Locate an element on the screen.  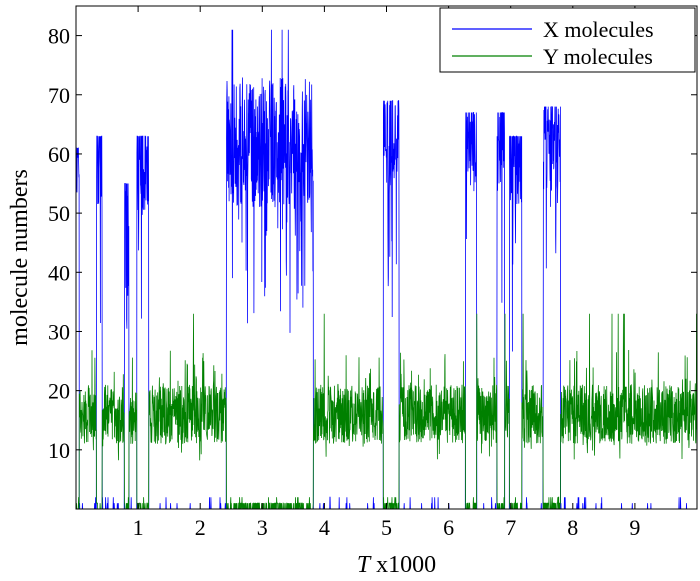
legend-label-x: X molecules is located at coordinates (598, 29).